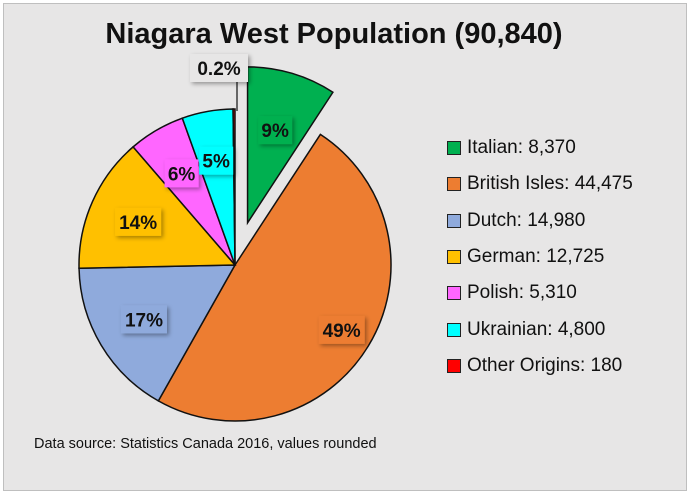  I want to click on legend-item-british-isles: British Isles: 44,475, so click(540, 184).